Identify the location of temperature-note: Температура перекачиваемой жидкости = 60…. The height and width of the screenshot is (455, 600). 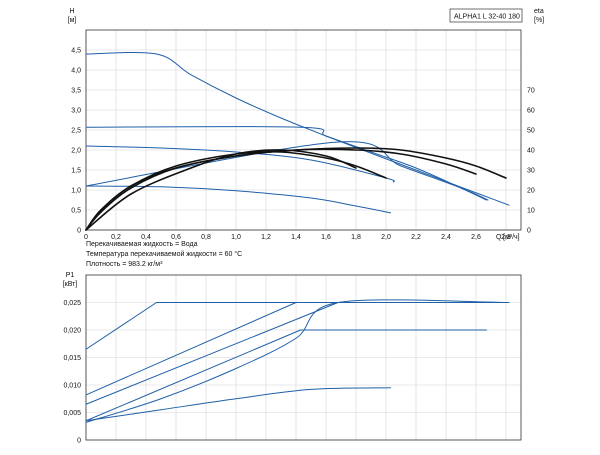
(164, 254).